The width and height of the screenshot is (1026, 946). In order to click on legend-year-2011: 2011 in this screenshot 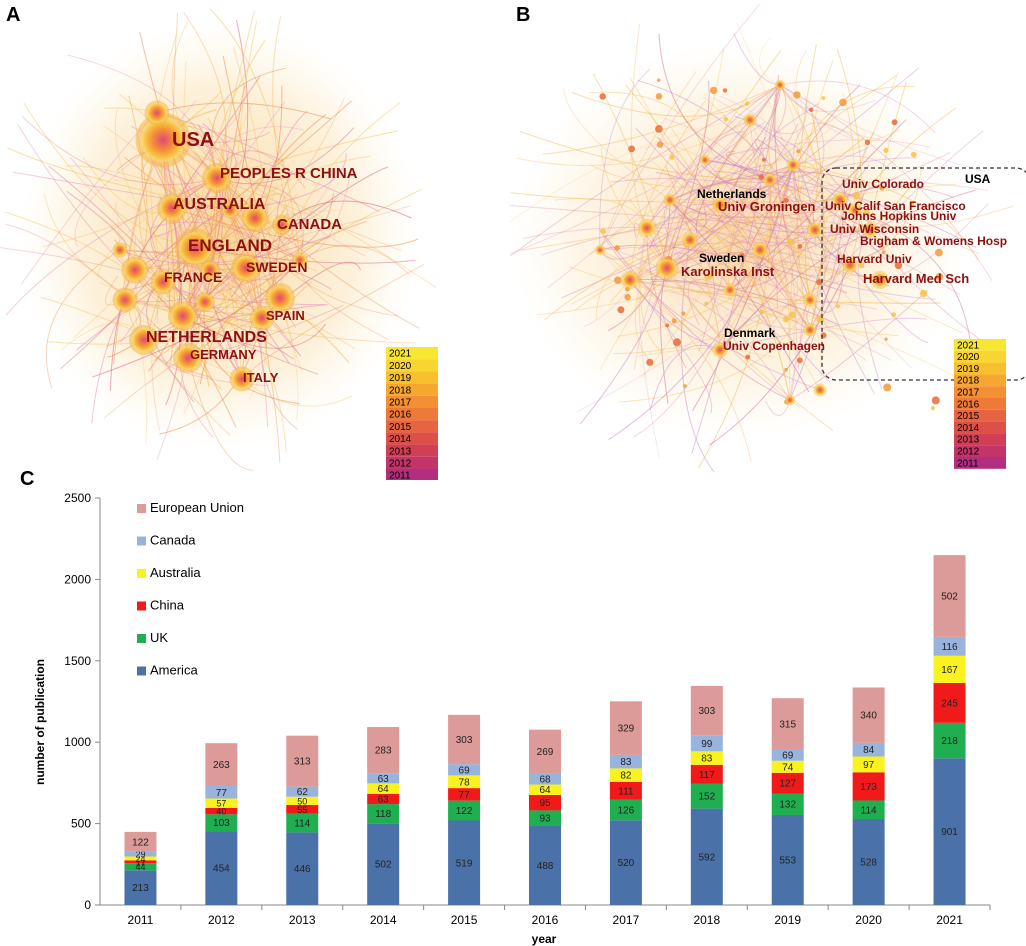, I will do `click(400, 475)`.